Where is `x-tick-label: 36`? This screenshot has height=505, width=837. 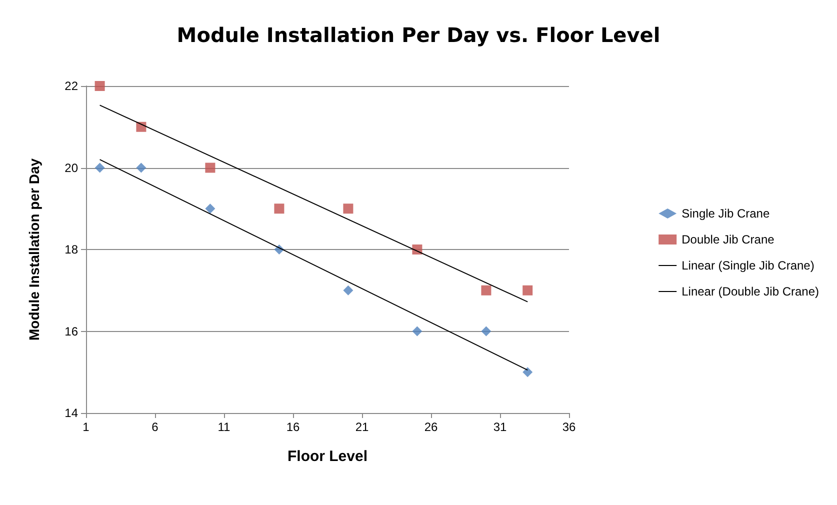 x-tick-label: 36 is located at coordinates (569, 427).